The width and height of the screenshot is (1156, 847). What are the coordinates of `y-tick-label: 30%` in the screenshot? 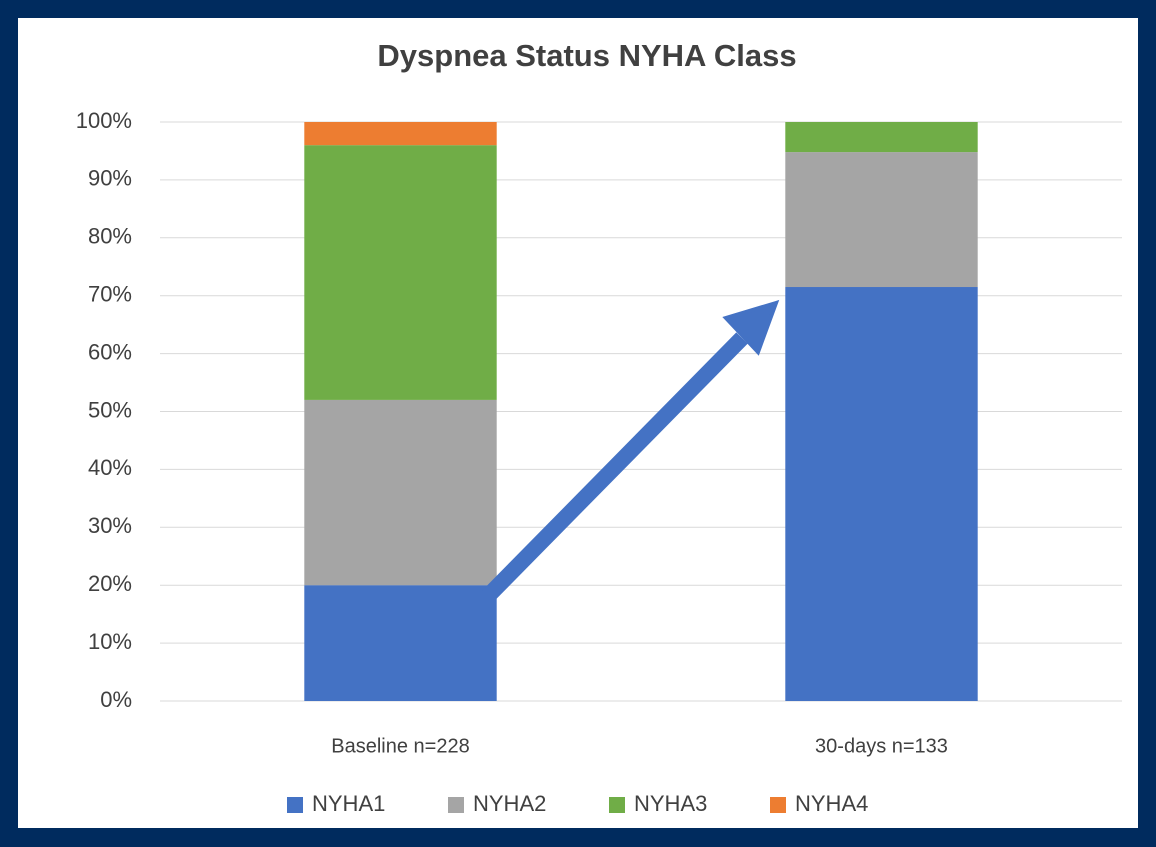 It's located at (110, 525).